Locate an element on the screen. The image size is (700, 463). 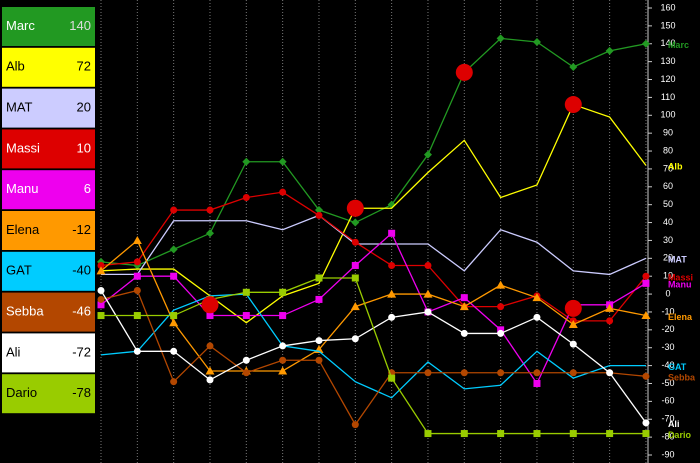
y-tick-label: -70 is located at coordinates (667, 419).